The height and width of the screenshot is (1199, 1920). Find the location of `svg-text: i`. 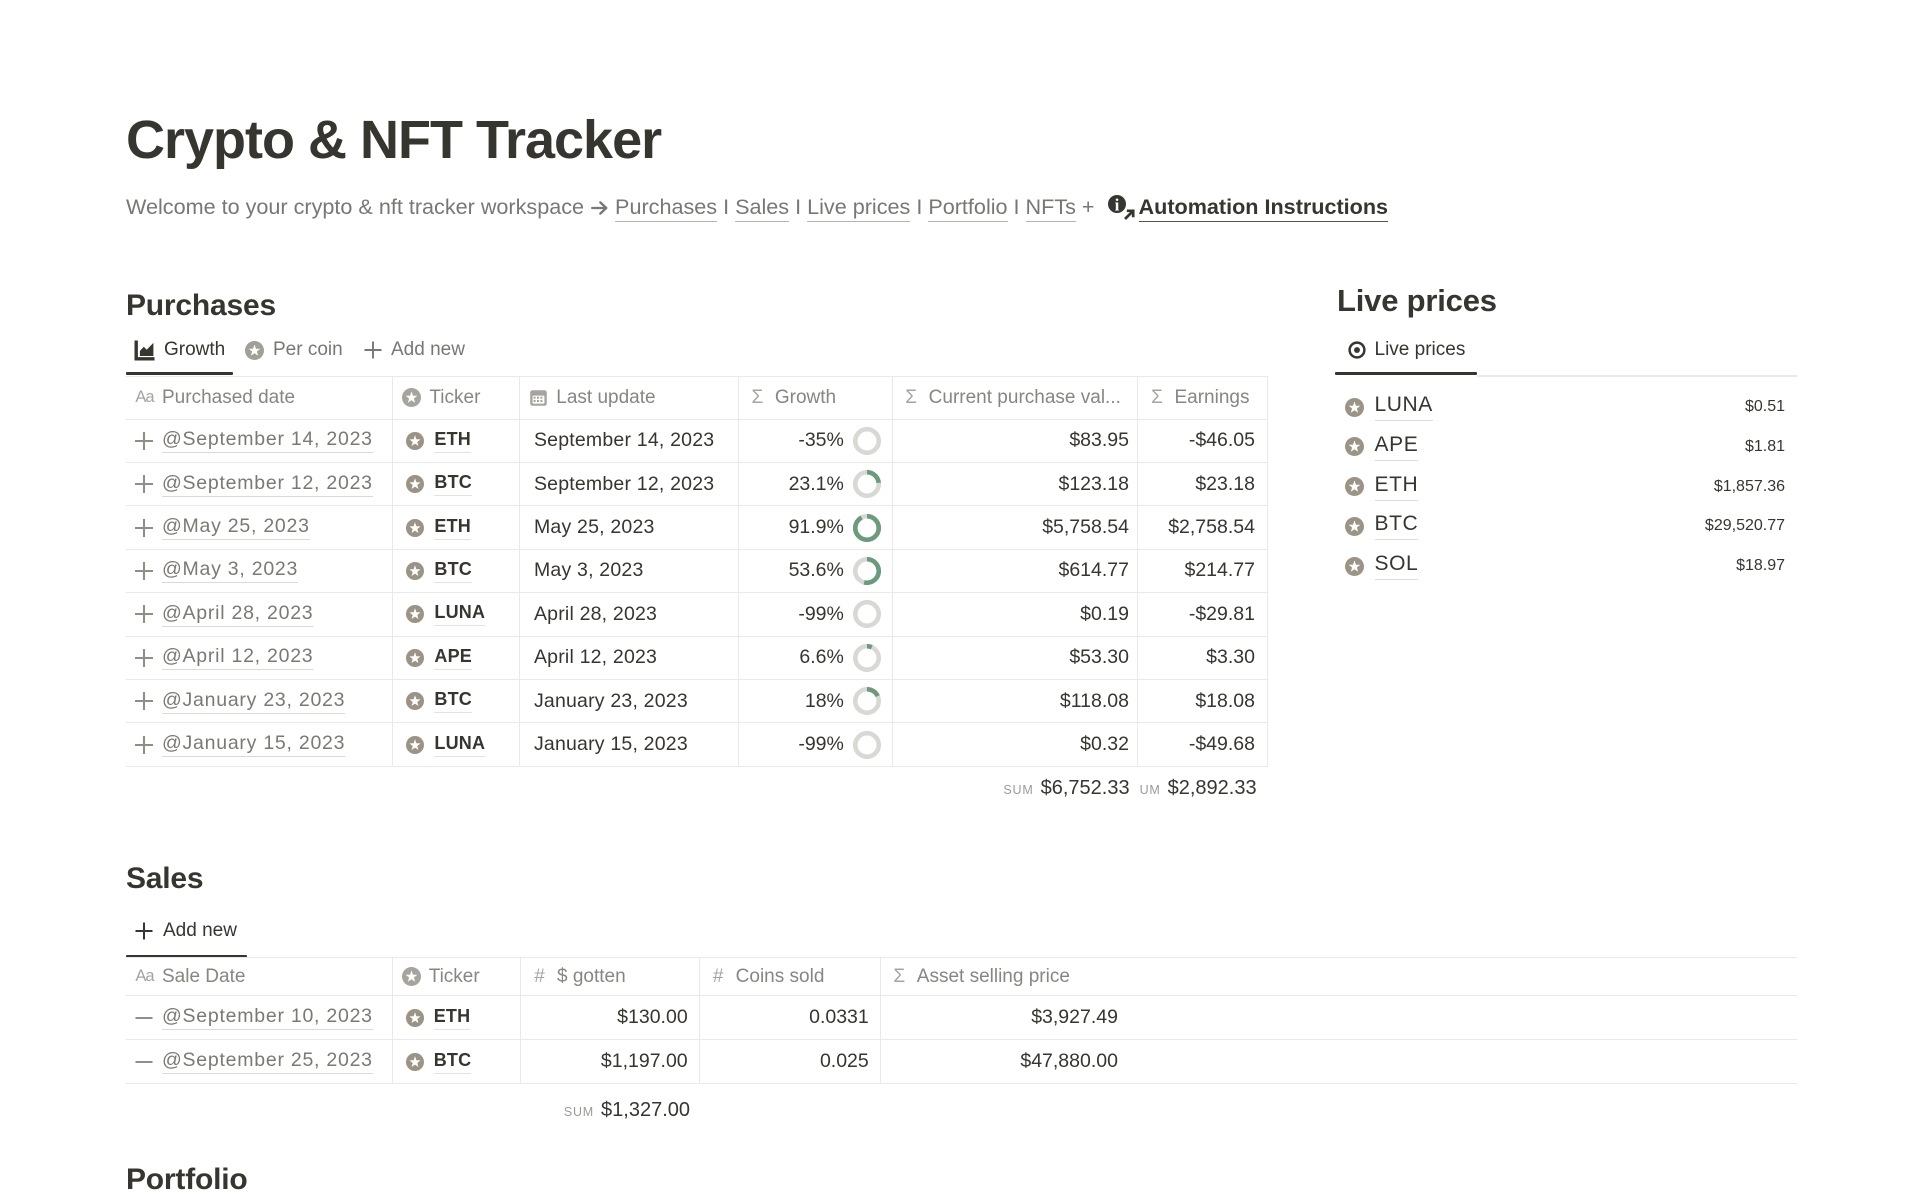

svg-text: i is located at coordinates (1116, 204).